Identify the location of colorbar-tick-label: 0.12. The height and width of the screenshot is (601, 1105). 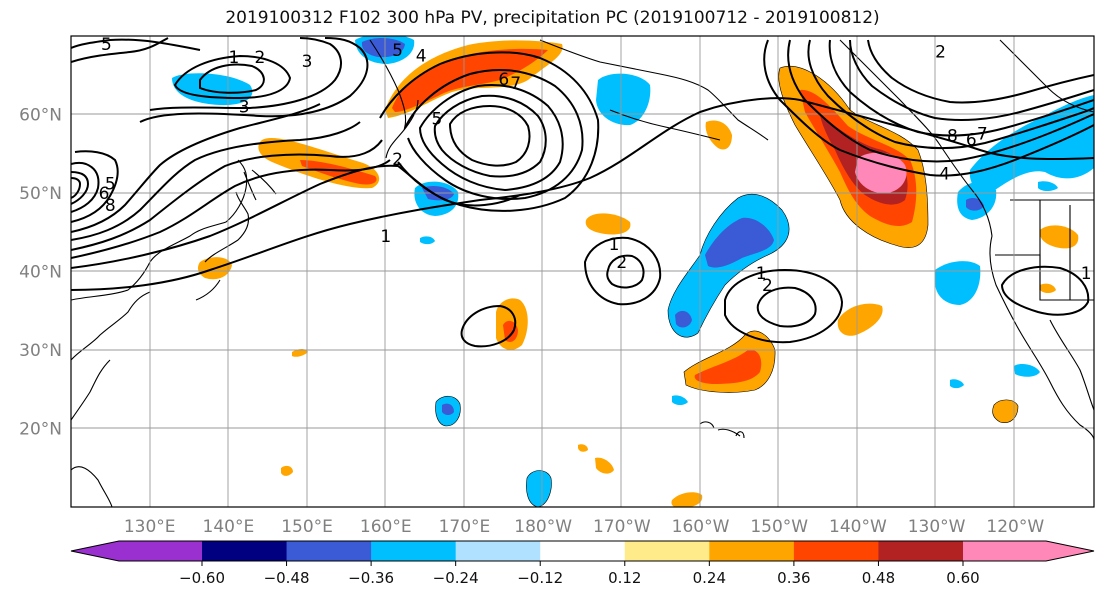
(624, 578).